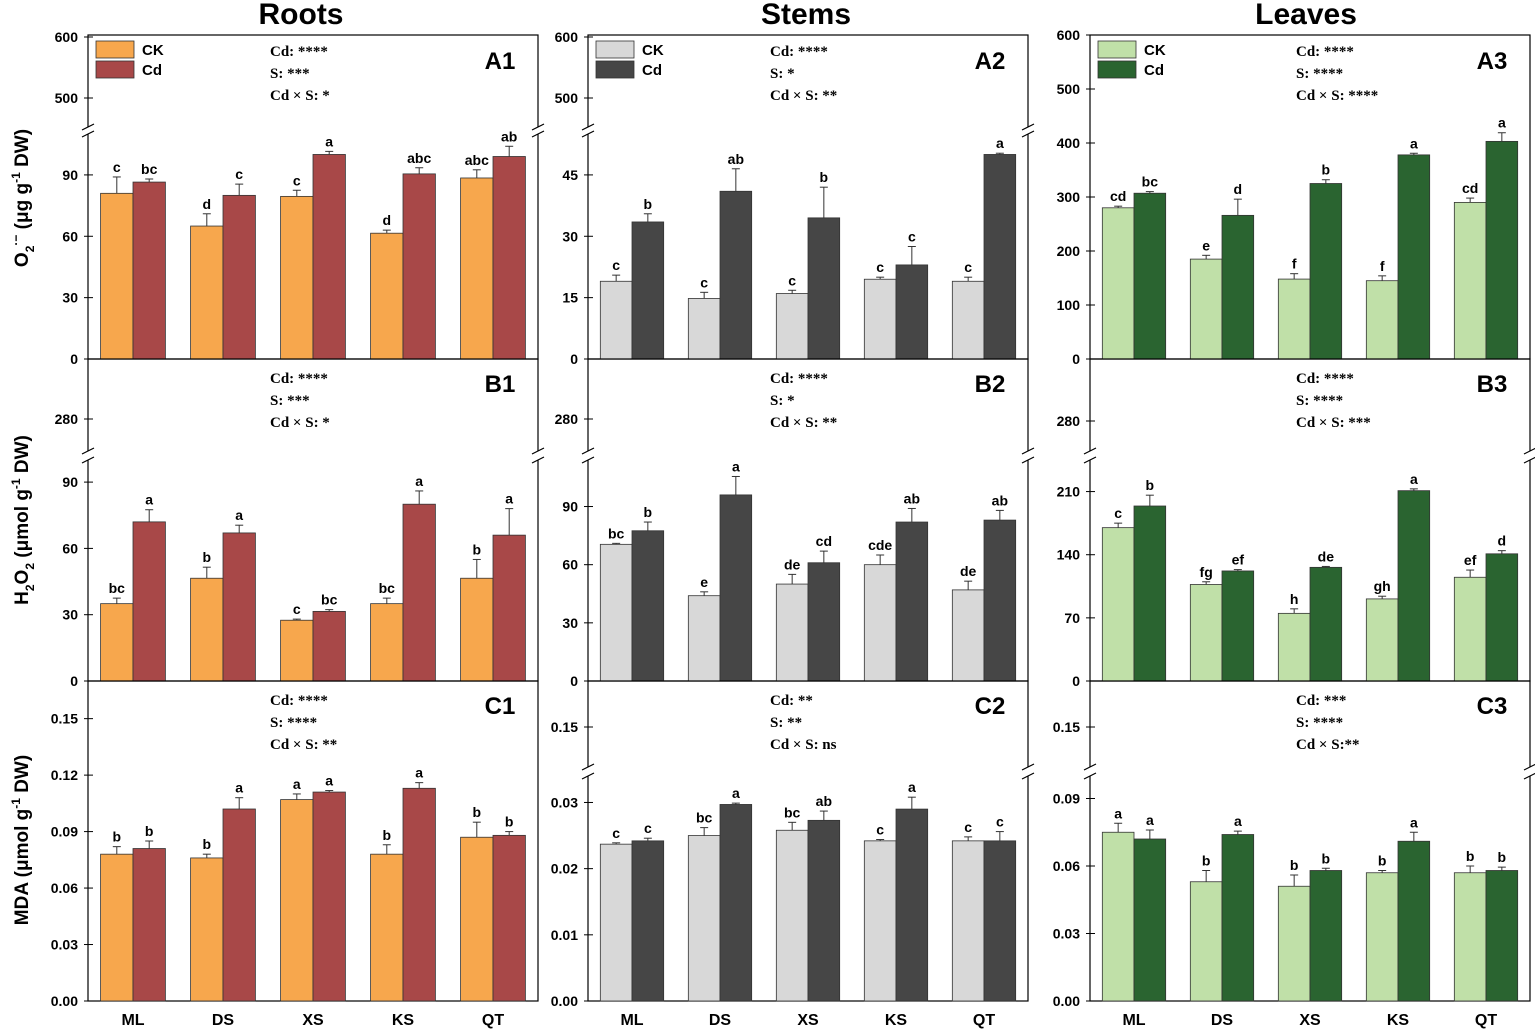 This screenshot has width=1535, height=1031. What do you see at coordinates (500, 61) in the screenshot?
I see `panel-label: A1` at bounding box center [500, 61].